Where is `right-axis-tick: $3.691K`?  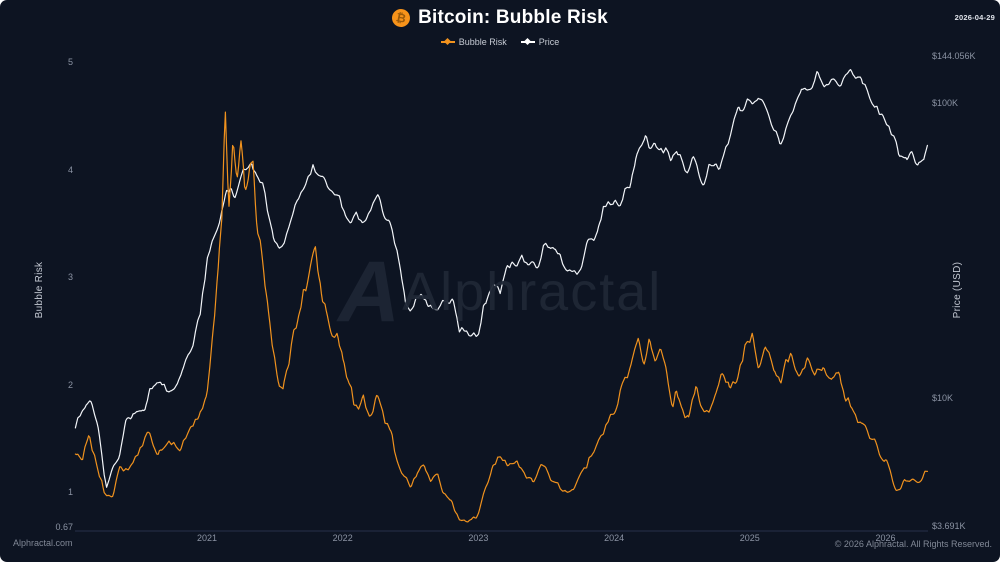 right-axis-tick: $3.691K is located at coordinates (949, 525).